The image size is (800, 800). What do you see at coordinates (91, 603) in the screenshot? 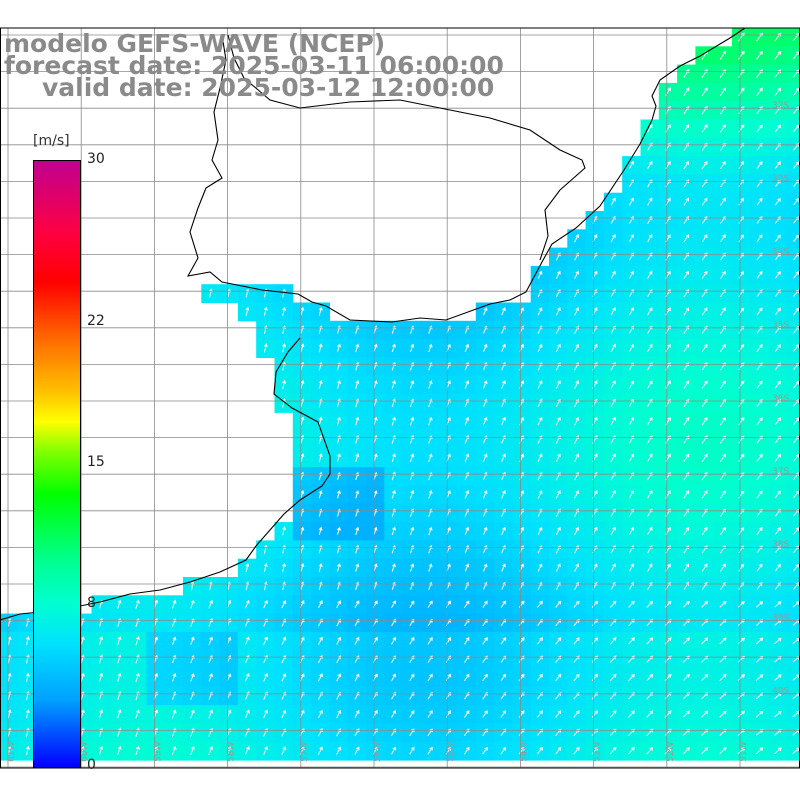
I see `colorbar-tick-label: 8` at bounding box center [91, 603].